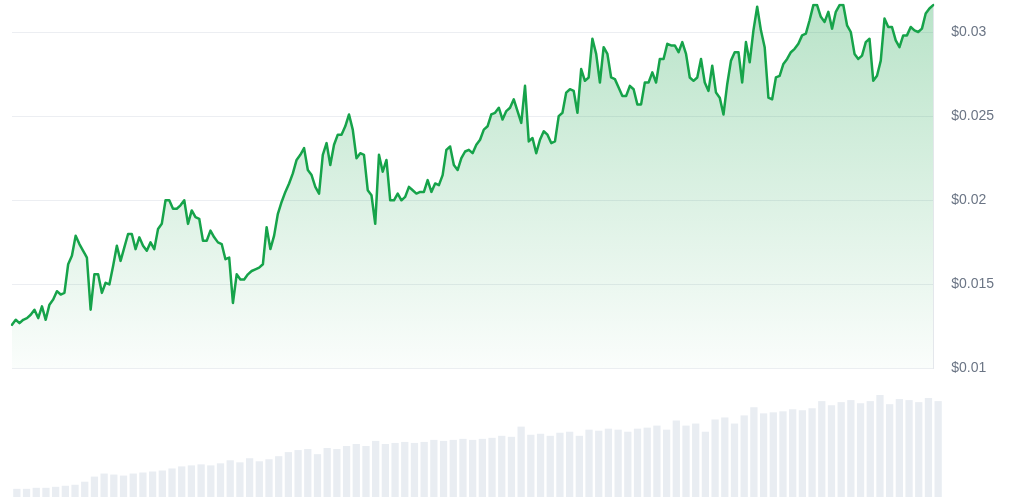 The width and height of the screenshot is (1024, 500). What do you see at coordinates (969, 199) in the screenshot?
I see `y-tick-label: $0.02` at bounding box center [969, 199].